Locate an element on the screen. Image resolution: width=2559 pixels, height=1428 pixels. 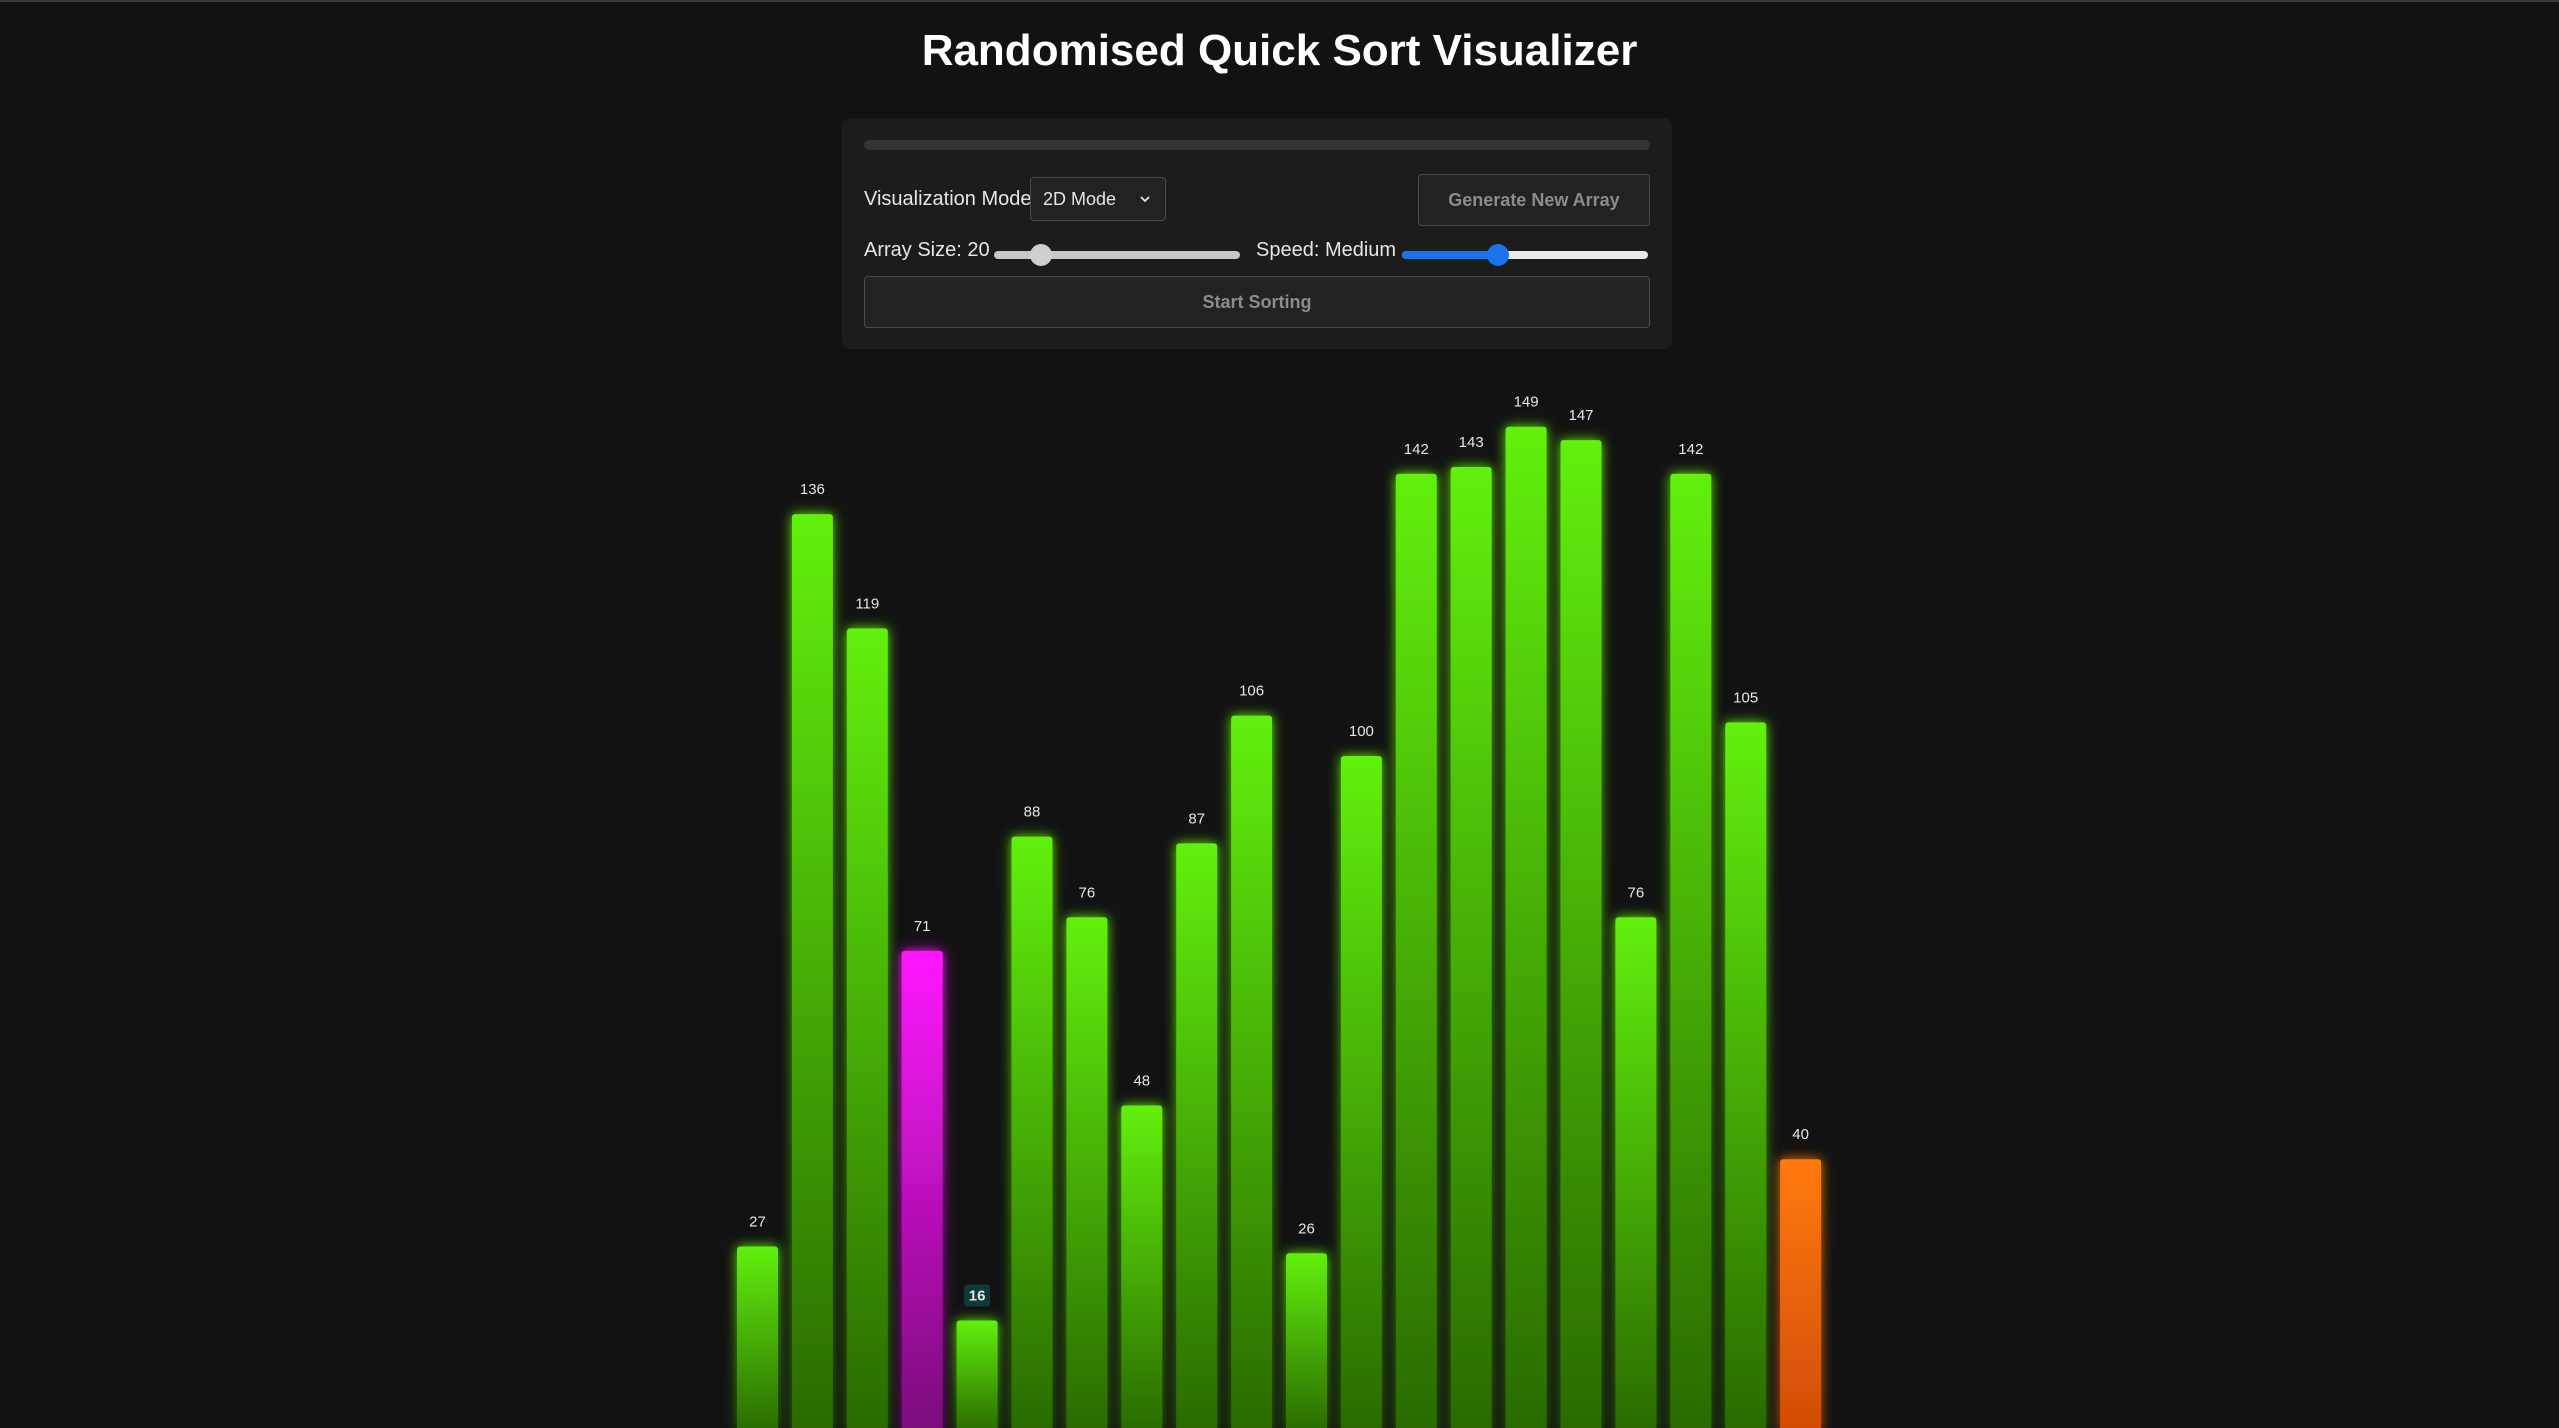
bar-label-13: 143 is located at coordinates (1471, 442).